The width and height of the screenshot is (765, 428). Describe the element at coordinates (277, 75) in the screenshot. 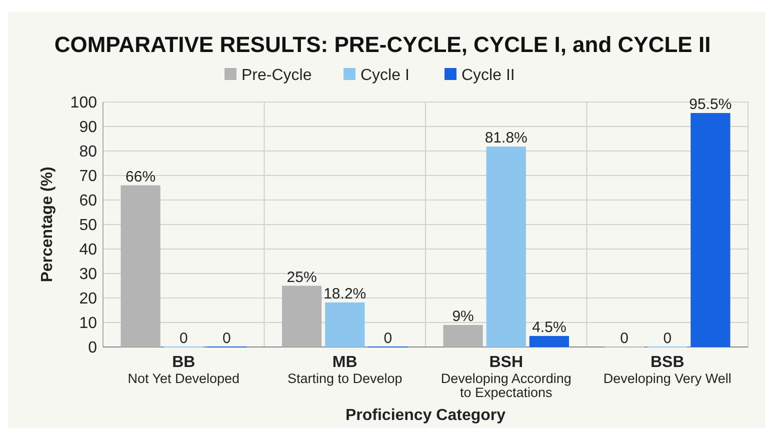

I see `legend-label: Pre-Cycle` at that location.